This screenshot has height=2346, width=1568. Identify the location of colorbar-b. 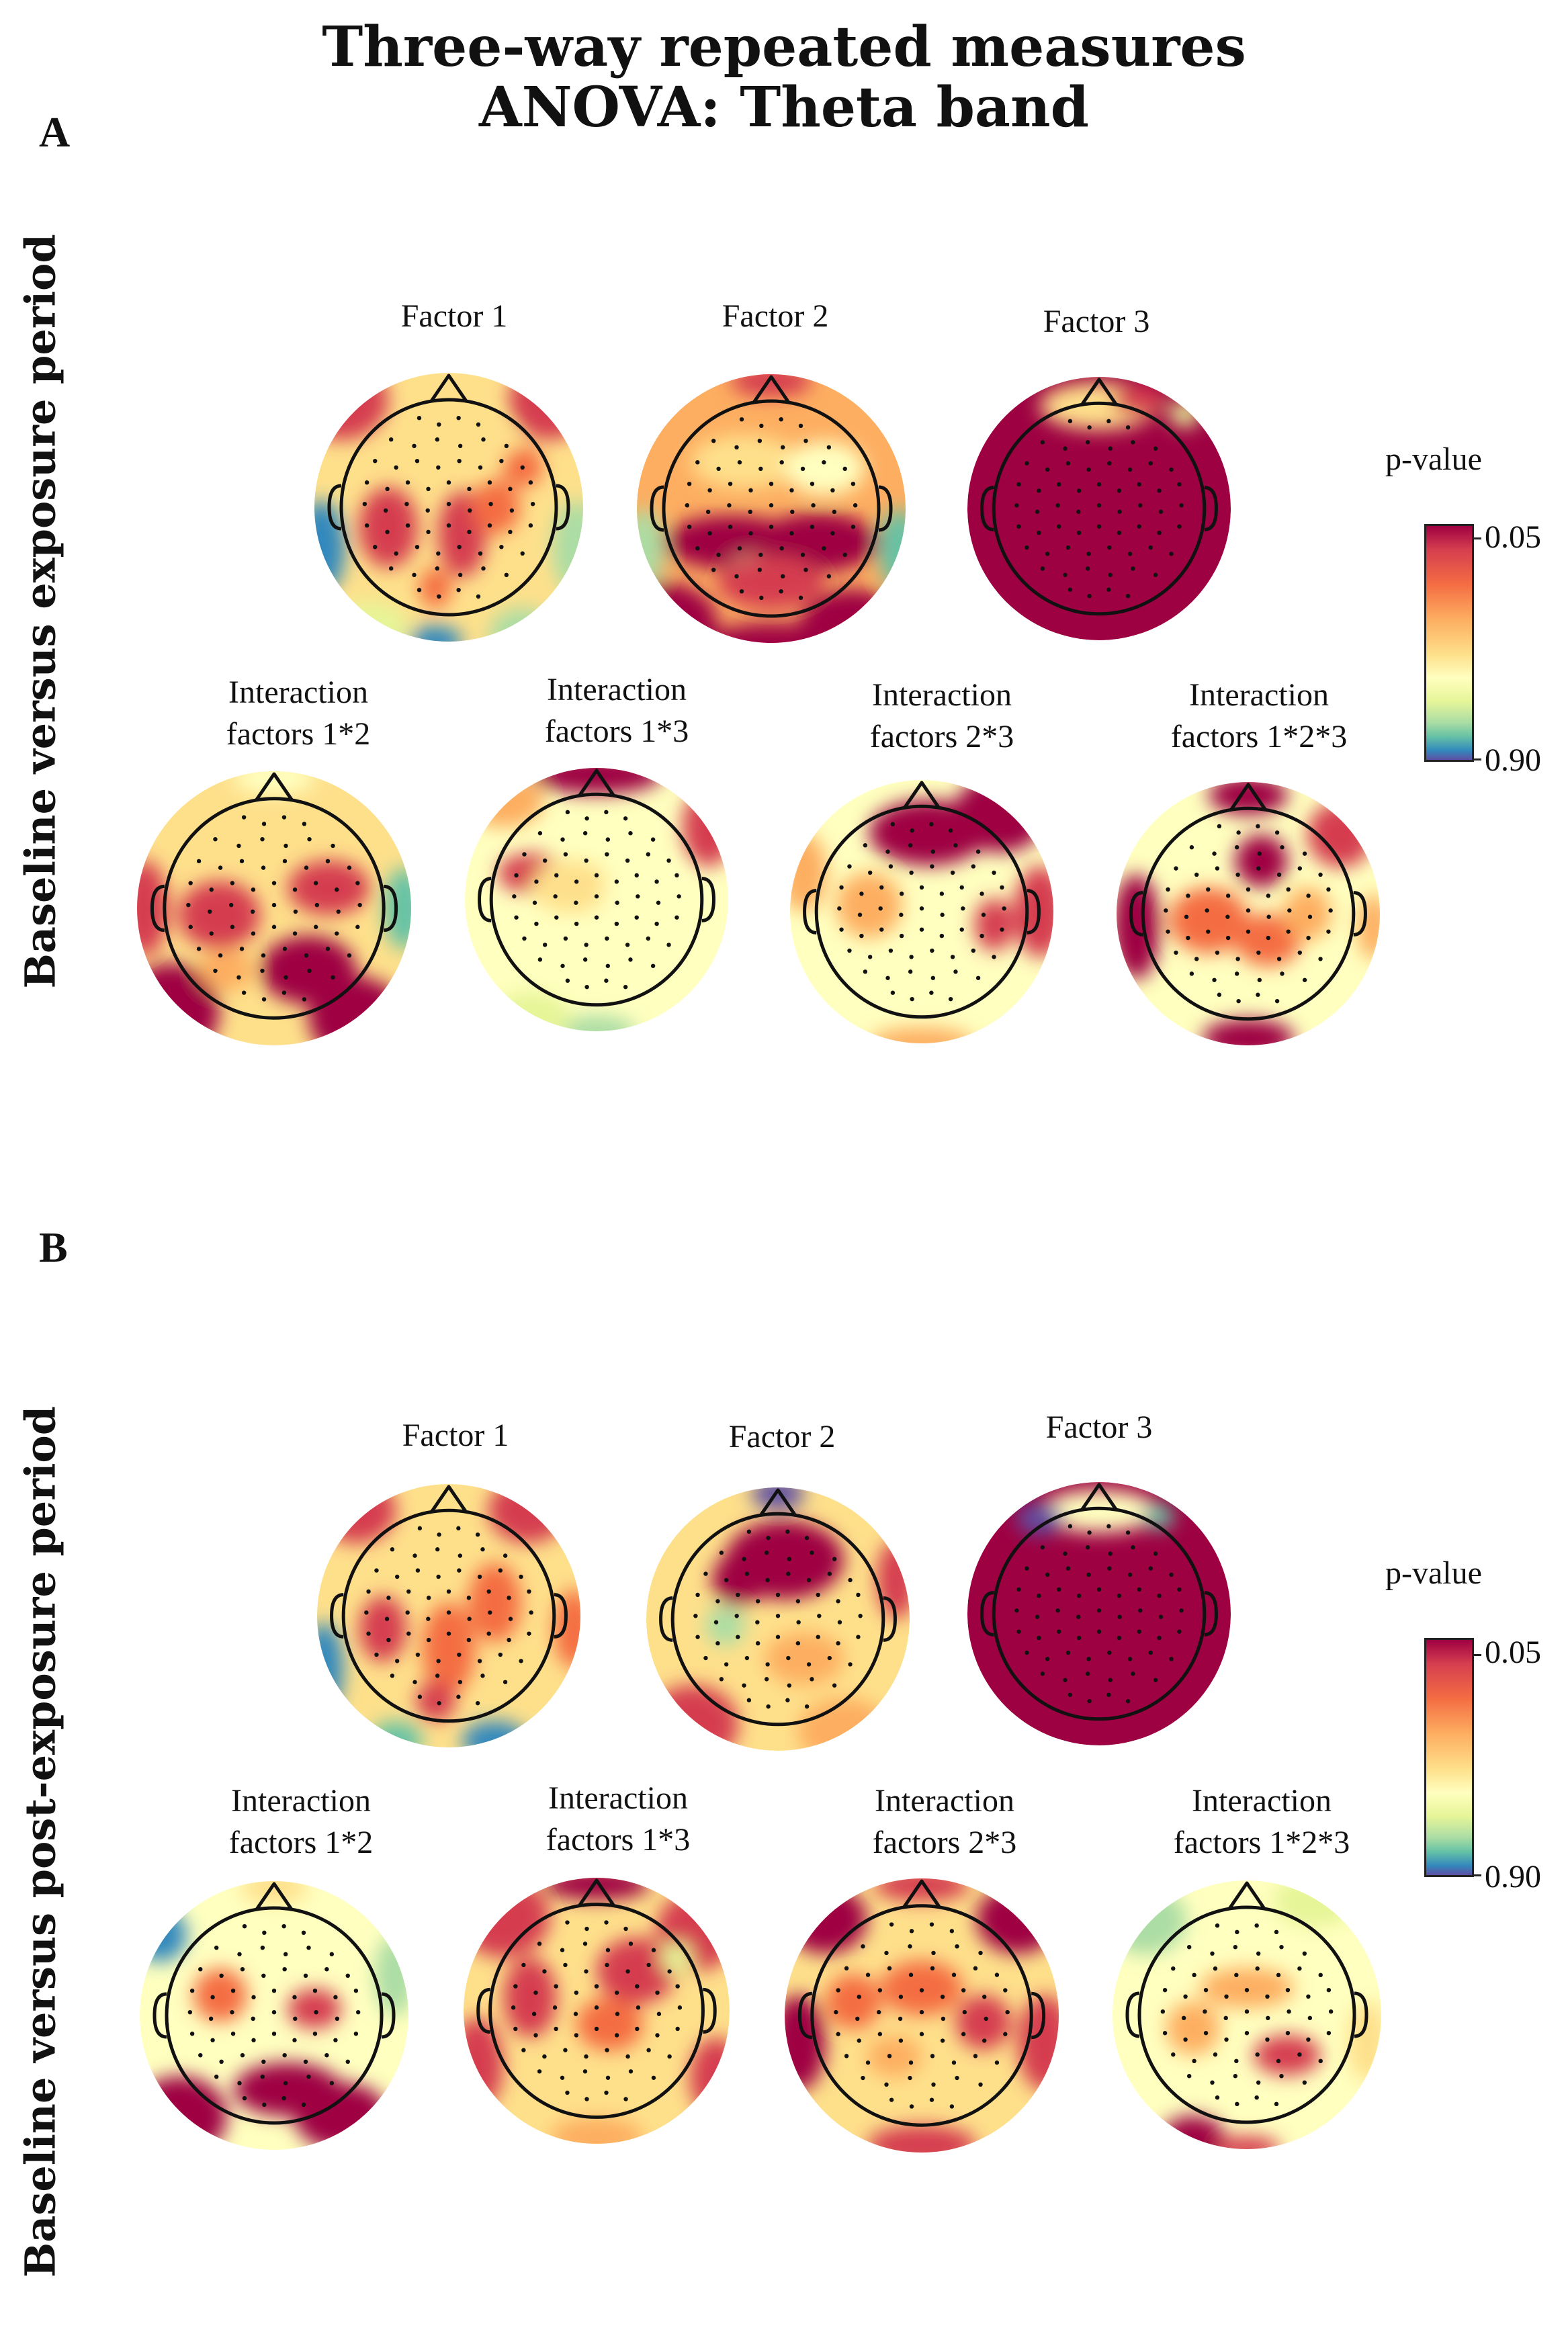
(1449, 1757).